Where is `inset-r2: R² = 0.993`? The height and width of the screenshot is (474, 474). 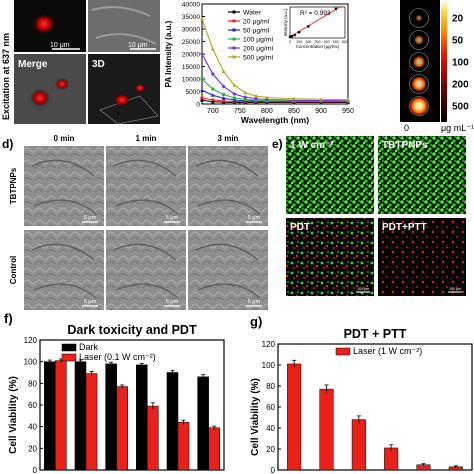
inset-r2: R² = 0.993 is located at coordinates (315, 13).